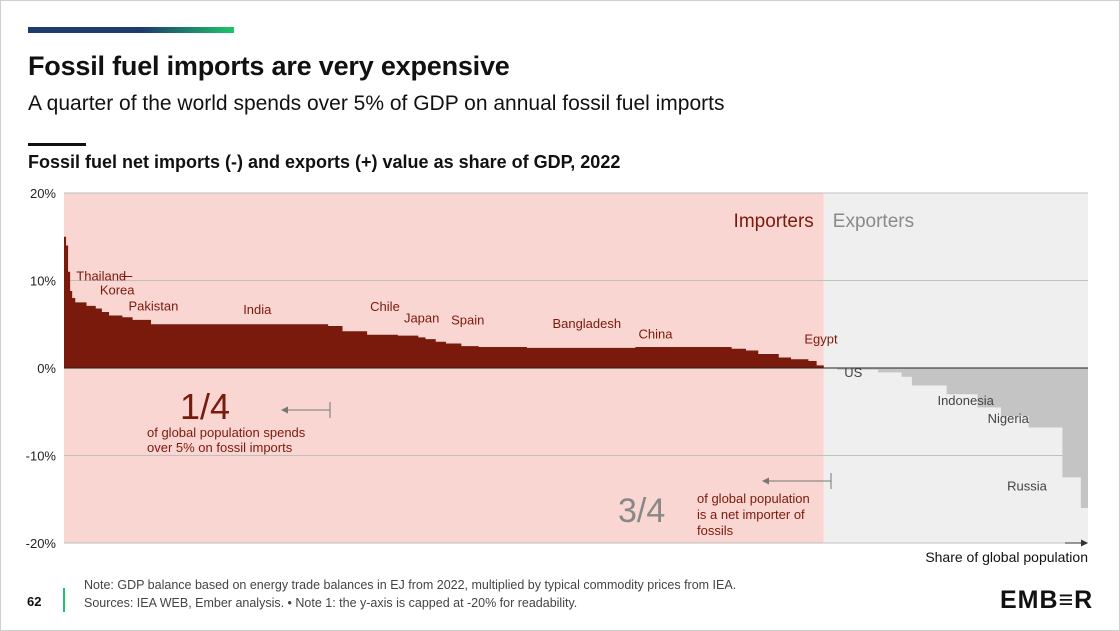 This screenshot has height=631, width=1120. Describe the element at coordinates (774, 221) in the screenshot. I see `importers-region-label: Importers` at that location.